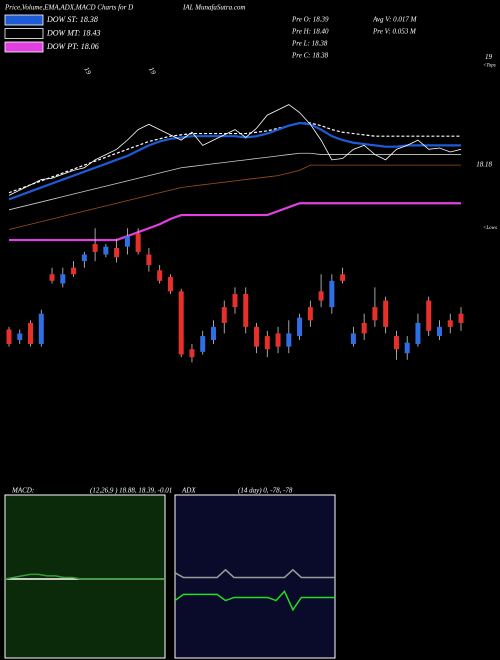 This screenshot has width=500, height=660. Describe the element at coordinates (72, 19) in the screenshot. I see `legend-label: DOW ST: 18.38` at that location.